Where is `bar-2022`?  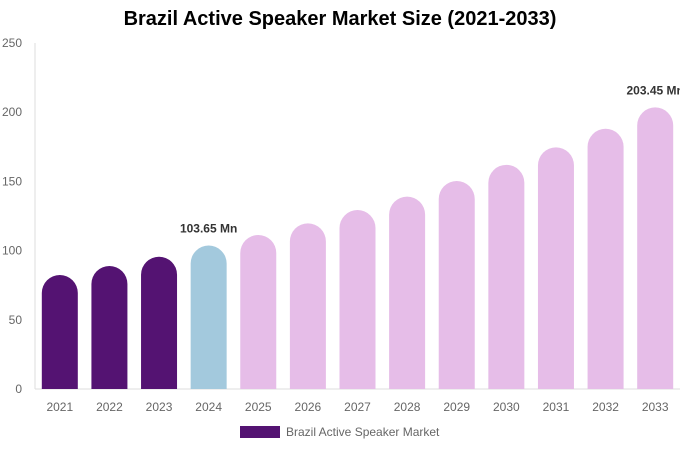 bar-2022 is located at coordinates (109, 327).